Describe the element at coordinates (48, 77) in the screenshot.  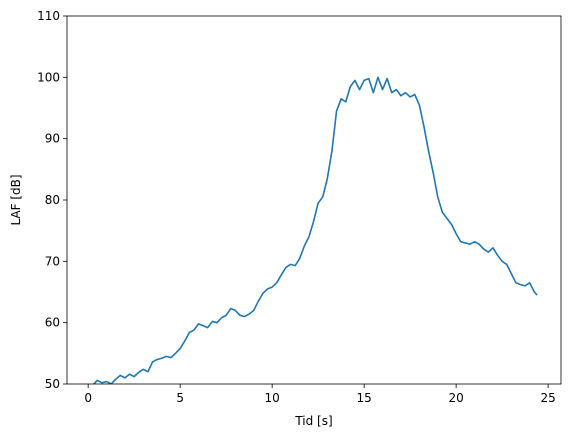
I see `y-tick-label: 100` at that location.